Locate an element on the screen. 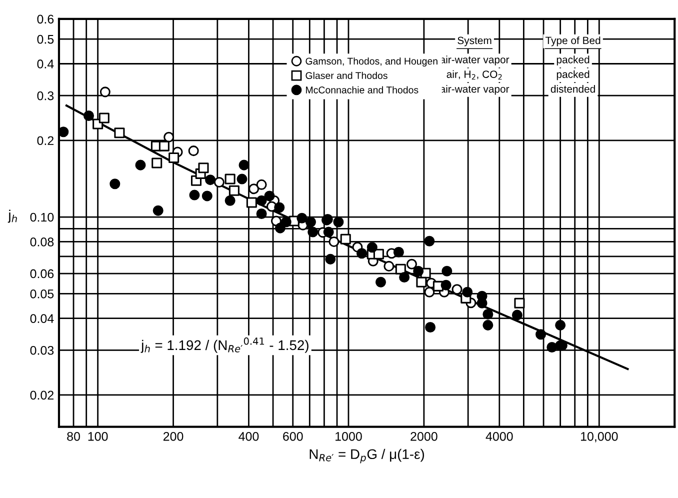  x-tick-label: 4000 is located at coordinates (499, 436).